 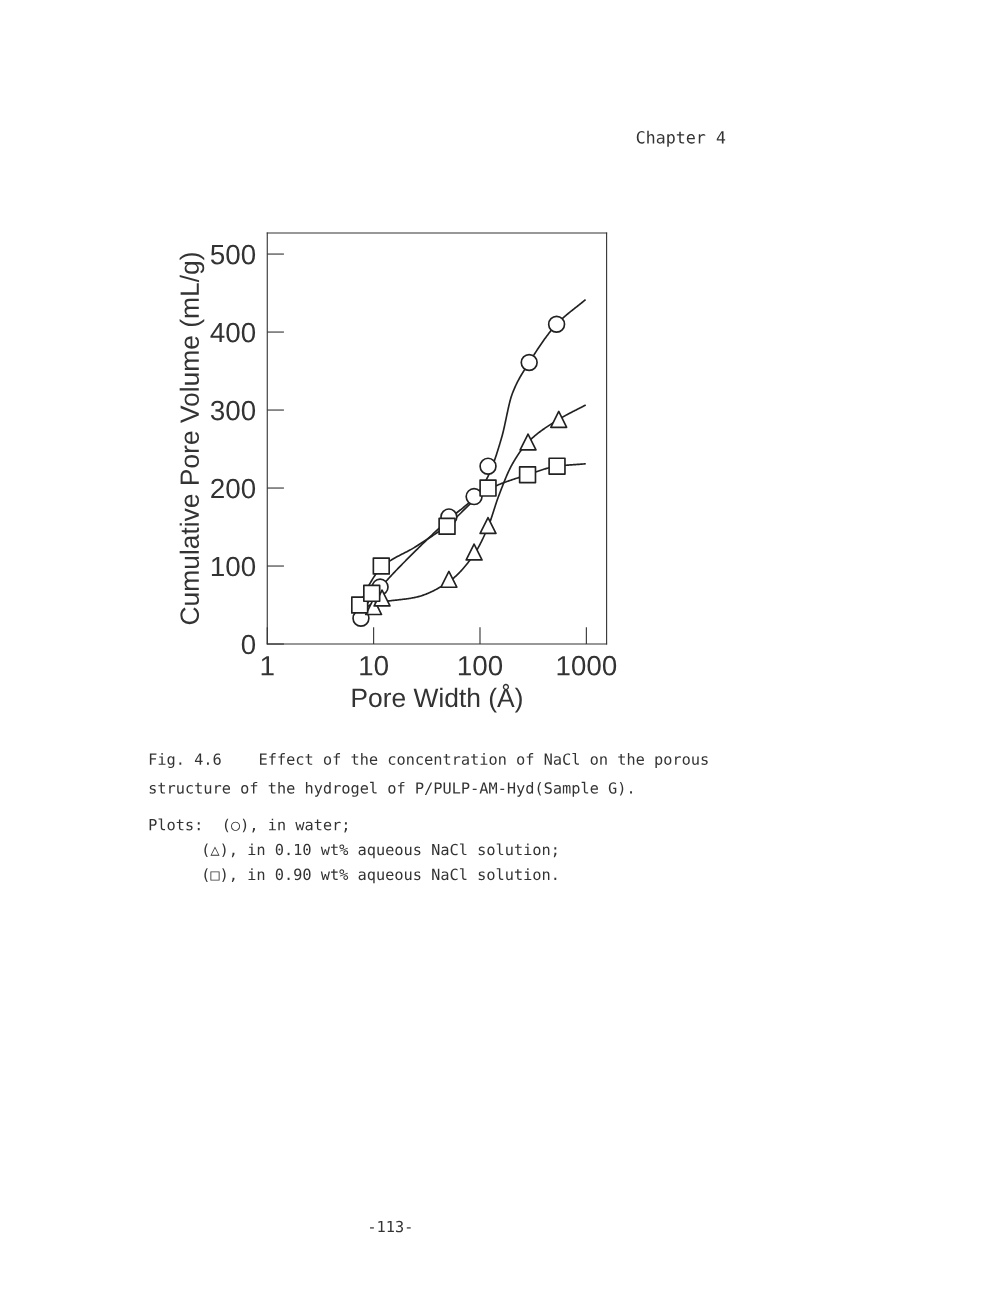 I want to click on caption: Fig. 4.6 Effect of the concentration of NaCl on the porous, so click(x=428, y=761).